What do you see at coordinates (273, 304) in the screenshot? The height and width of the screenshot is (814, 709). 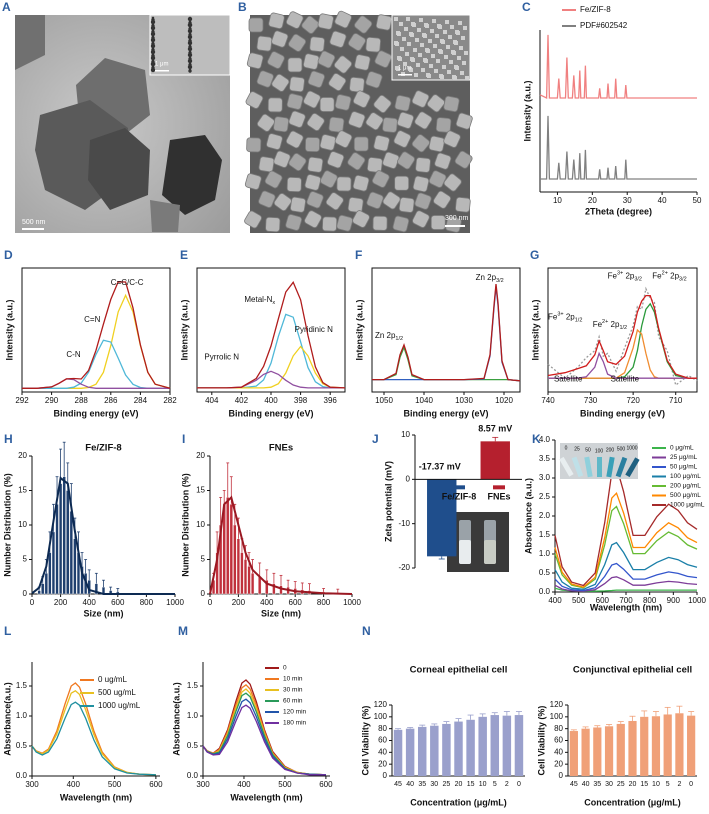 I see `annotation-part: x` at bounding box center [273, 304].